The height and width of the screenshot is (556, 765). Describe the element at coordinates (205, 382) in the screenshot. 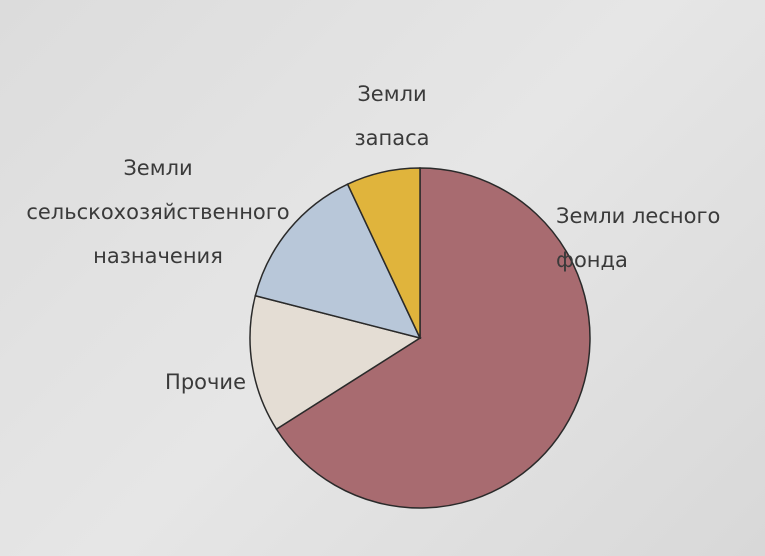

I see `slice-label: Прочие` at that location.